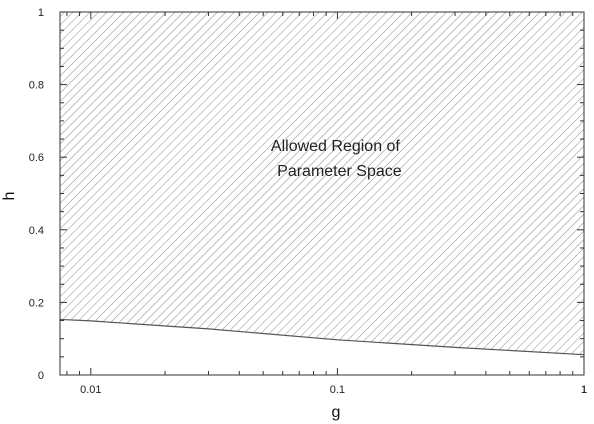  I want to click on annotation-line-2: Parameter Space, so click(339, 171).